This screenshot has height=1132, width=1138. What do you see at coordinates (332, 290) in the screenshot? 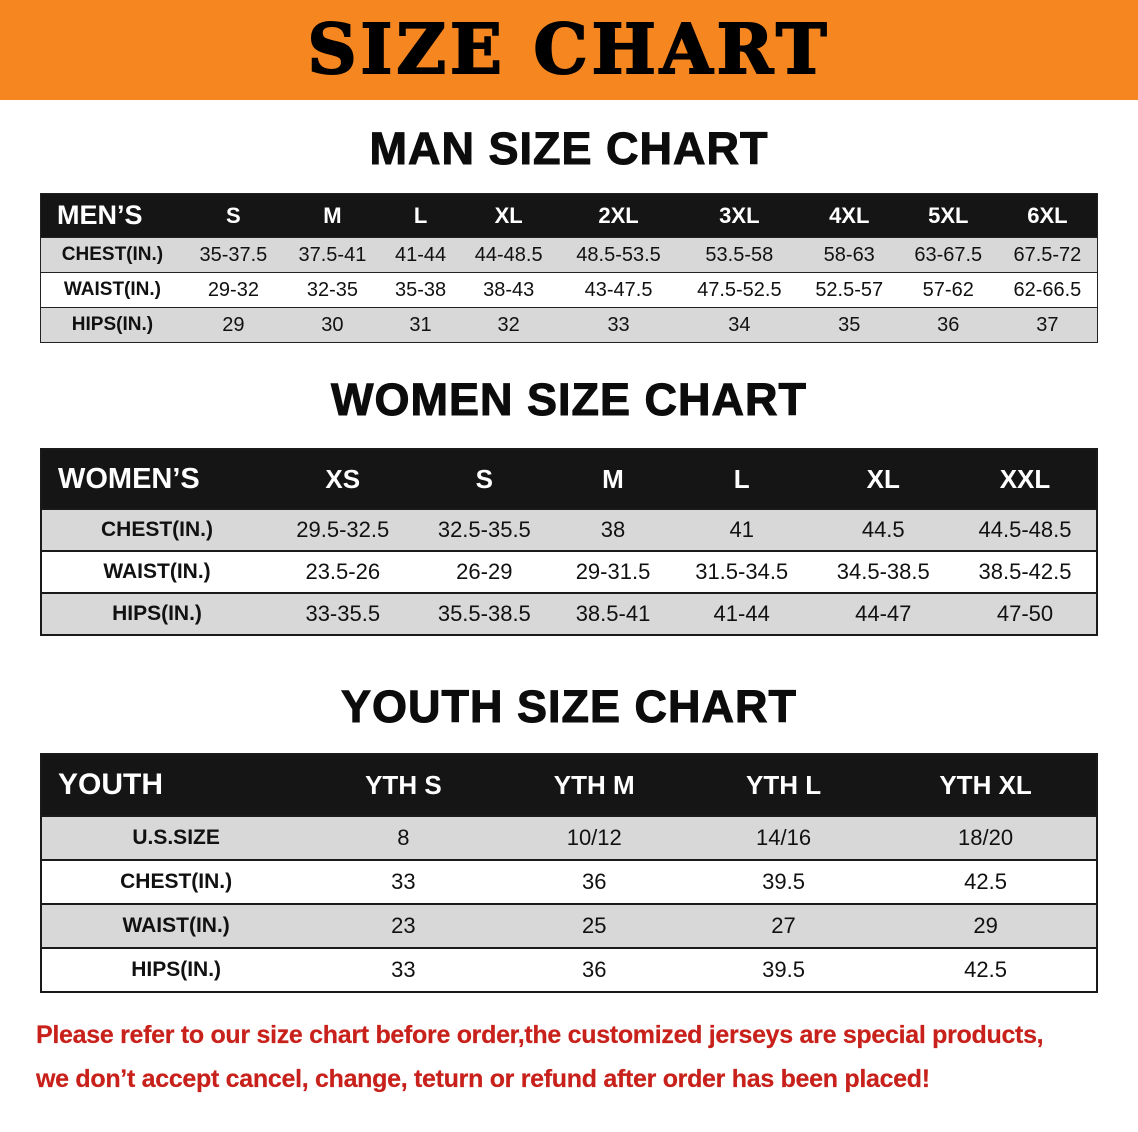
I see `size-value: 32-35` at bounding box center [332, 290].